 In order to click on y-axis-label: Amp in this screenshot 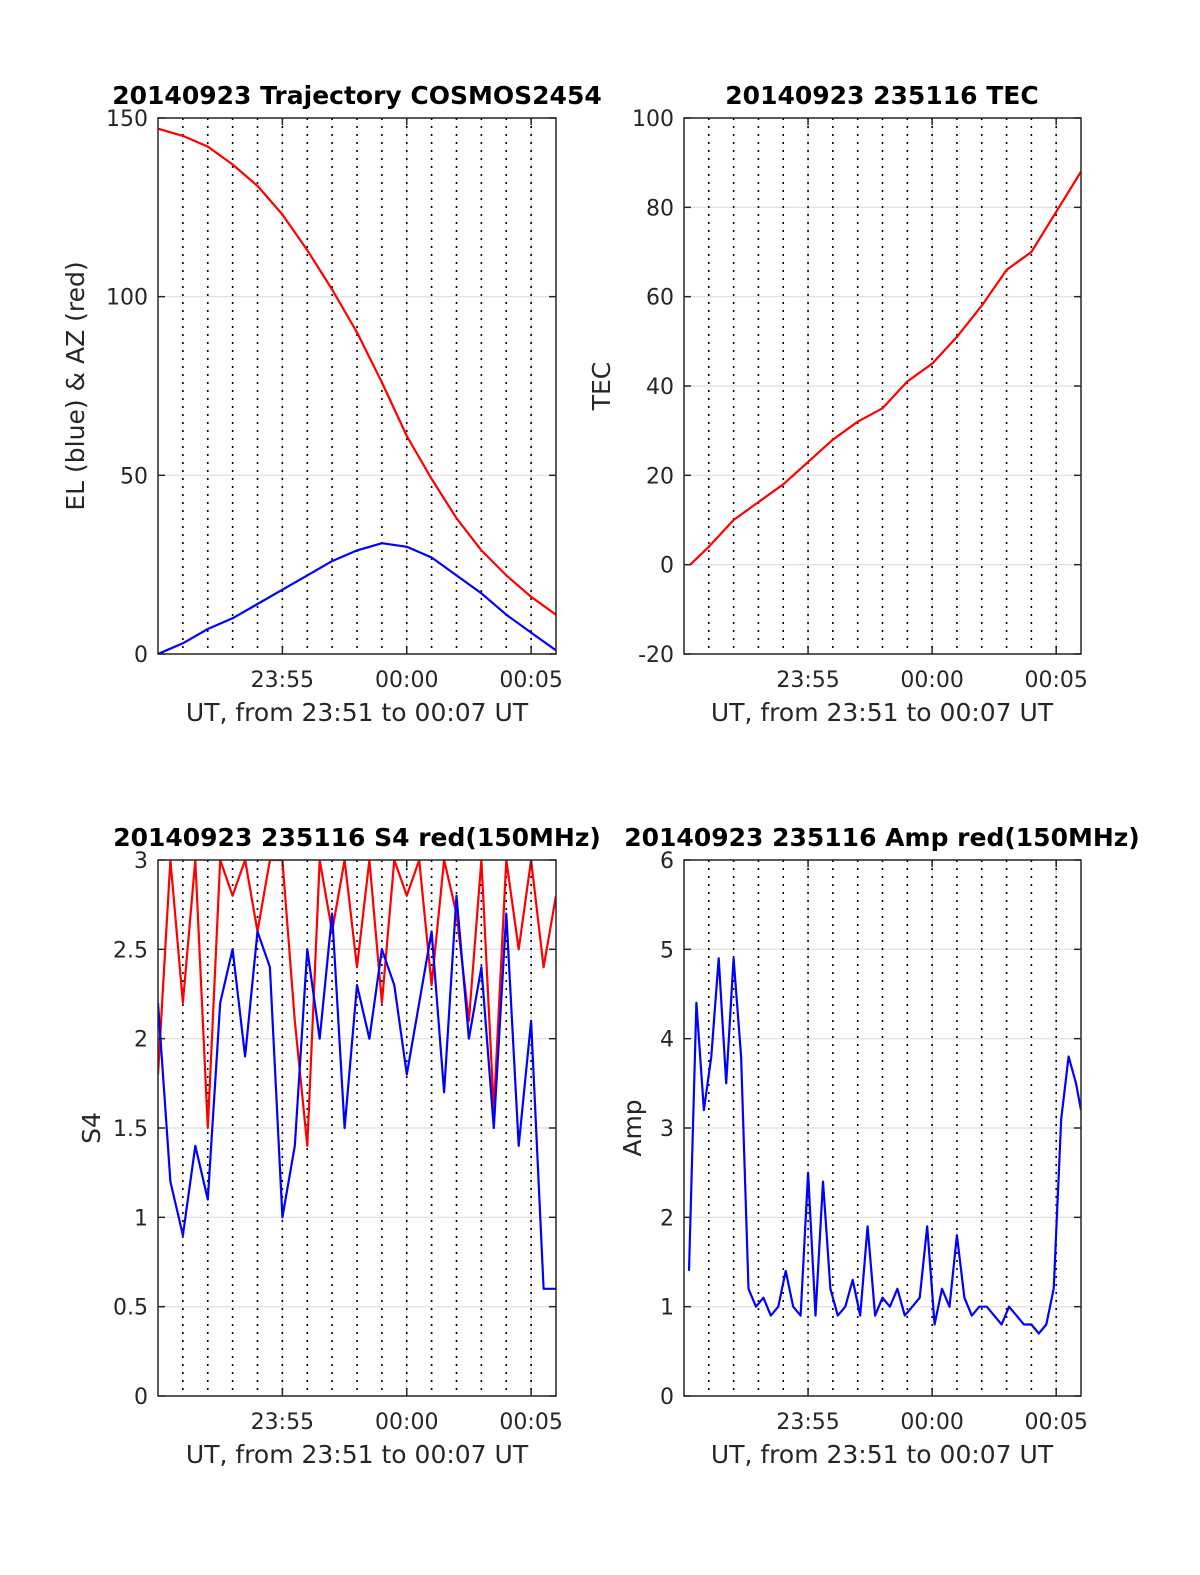, I will do `click(632, 1127)`.